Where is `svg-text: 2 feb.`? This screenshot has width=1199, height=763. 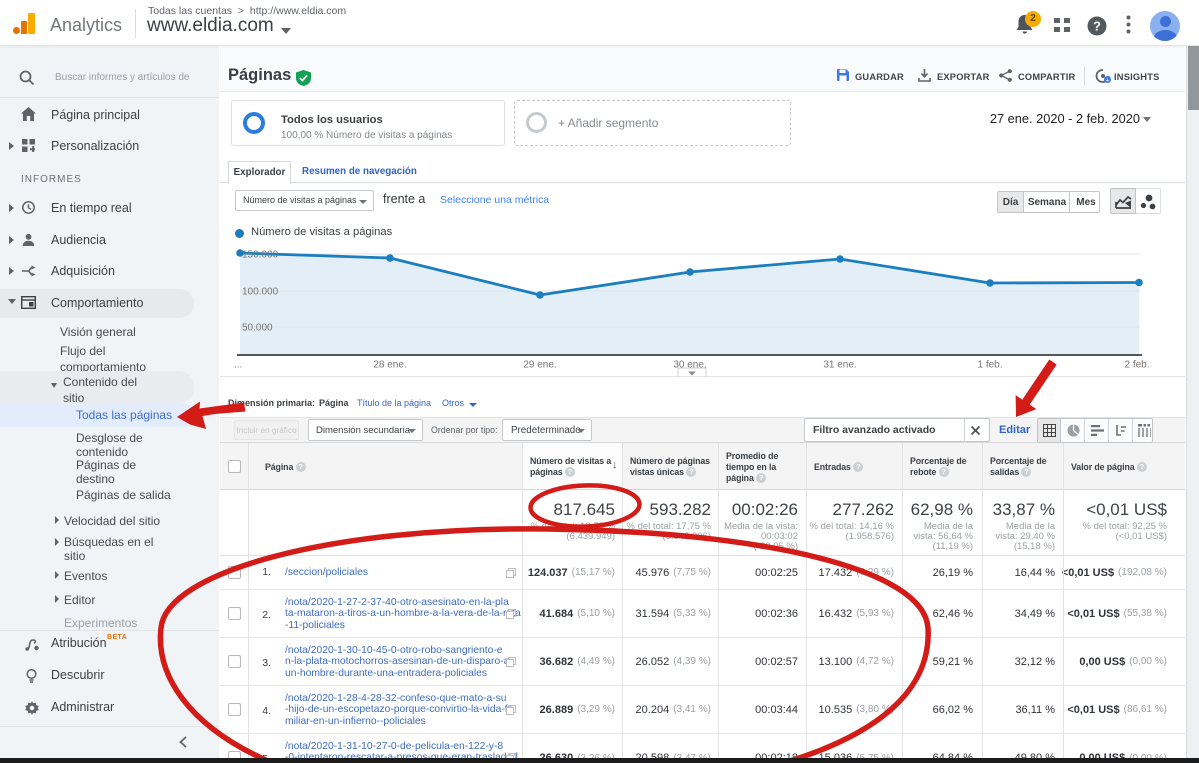 svg-text: 2 feb. is located at coordinates (1136, 365).